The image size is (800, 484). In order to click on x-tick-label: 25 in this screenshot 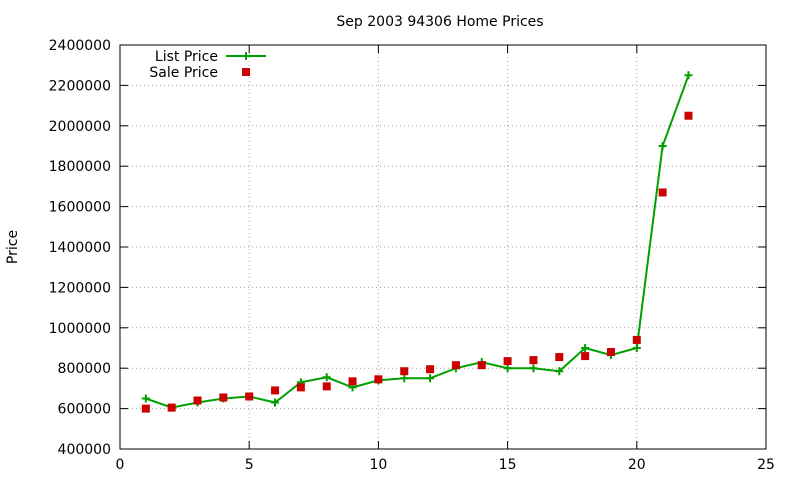, I will do `click(766, 465)`.